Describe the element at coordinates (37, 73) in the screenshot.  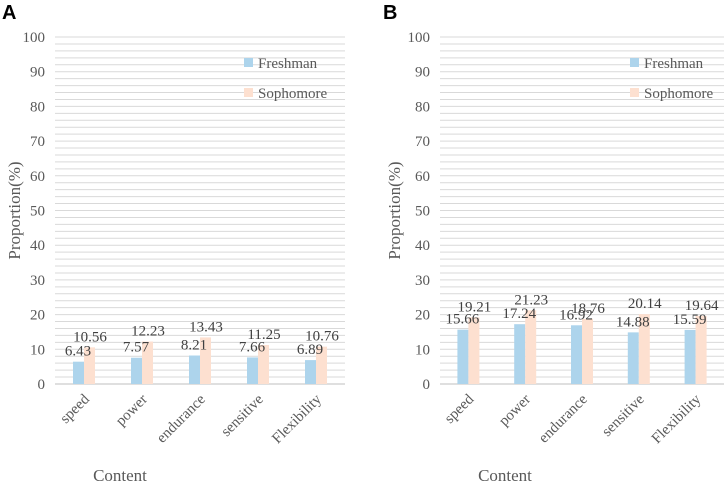
I see `panel-a-y-tick-label: 90` at that location.